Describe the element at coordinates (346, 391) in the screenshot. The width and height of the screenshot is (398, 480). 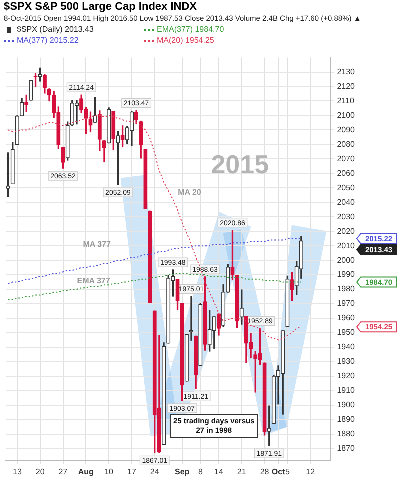
I see `y-tick-label: 1910` at that location.